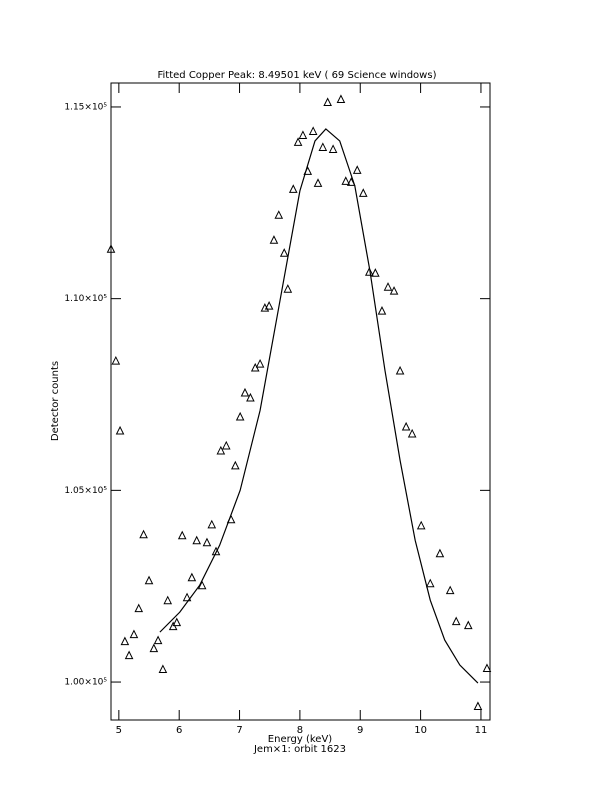  Describe the element at coordinates (55, 401) in the screenshot. I see `y-axis-label: Detector counts` at that location.